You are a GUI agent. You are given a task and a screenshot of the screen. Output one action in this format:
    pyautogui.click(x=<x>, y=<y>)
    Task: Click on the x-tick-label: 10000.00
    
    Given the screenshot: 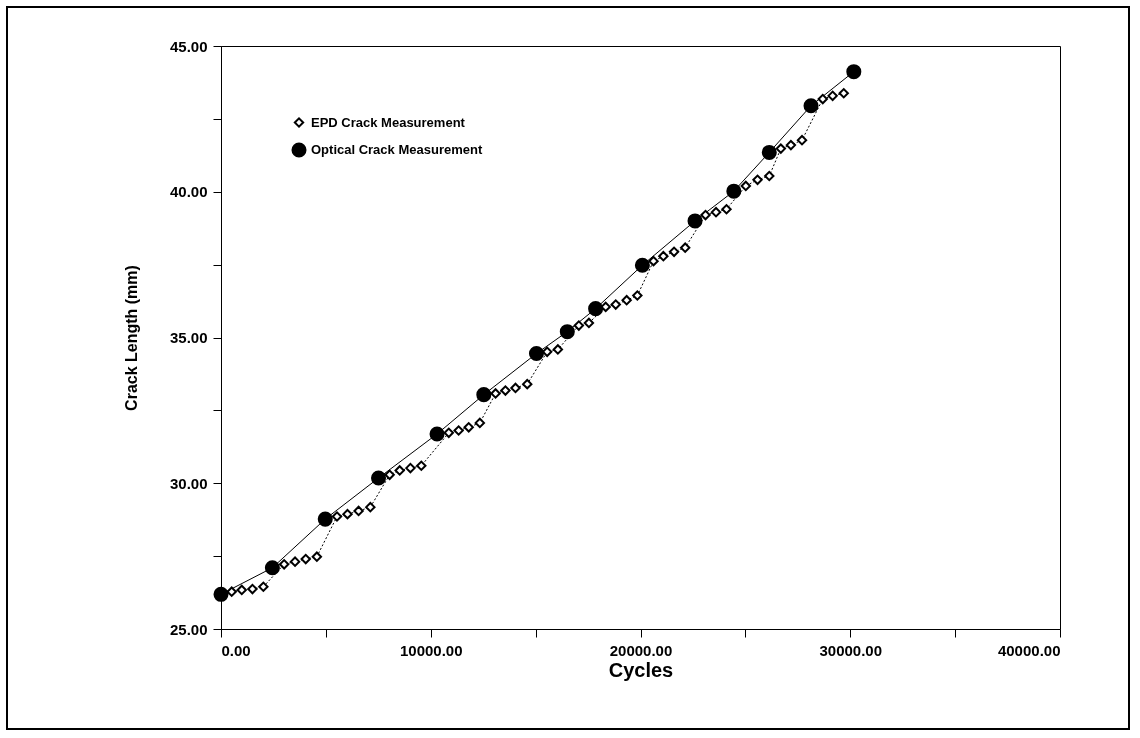 What is the action you would take?
    pyautogui.click(x=431, y=650)
    